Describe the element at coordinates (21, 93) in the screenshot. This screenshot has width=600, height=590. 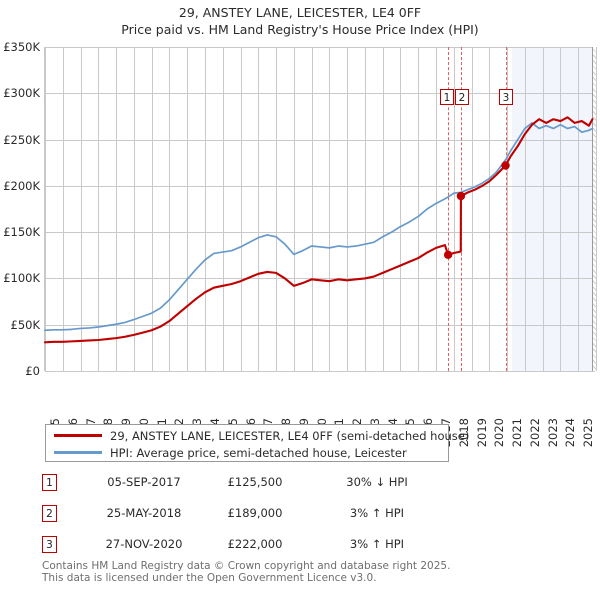
I see `y-tick-label: £300K` at that location.